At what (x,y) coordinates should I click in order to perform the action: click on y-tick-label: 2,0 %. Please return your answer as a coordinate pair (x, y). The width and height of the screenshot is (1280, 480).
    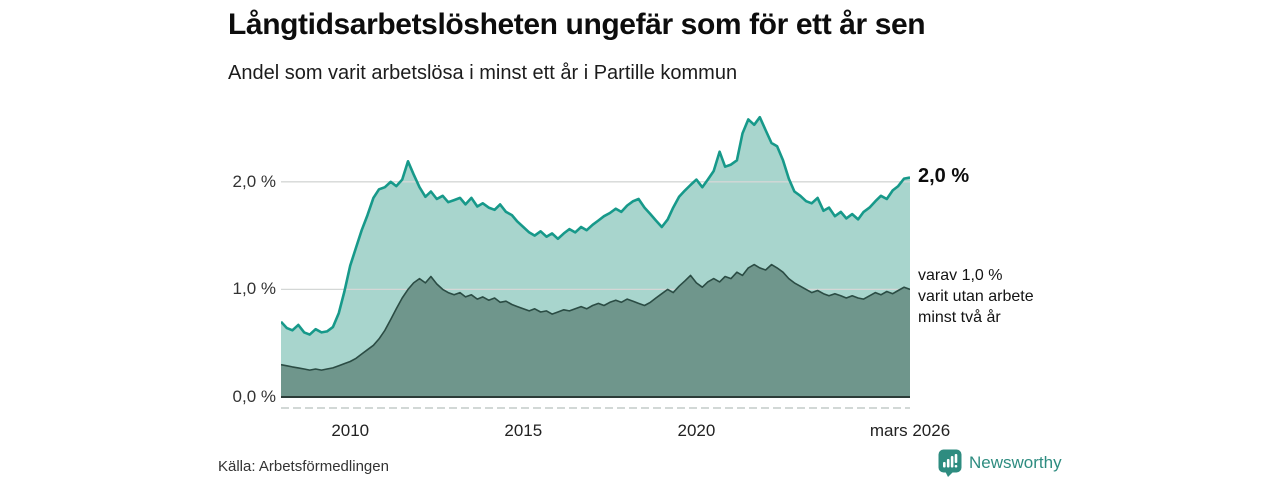
    Looking at the image, I should click on (254, 181).